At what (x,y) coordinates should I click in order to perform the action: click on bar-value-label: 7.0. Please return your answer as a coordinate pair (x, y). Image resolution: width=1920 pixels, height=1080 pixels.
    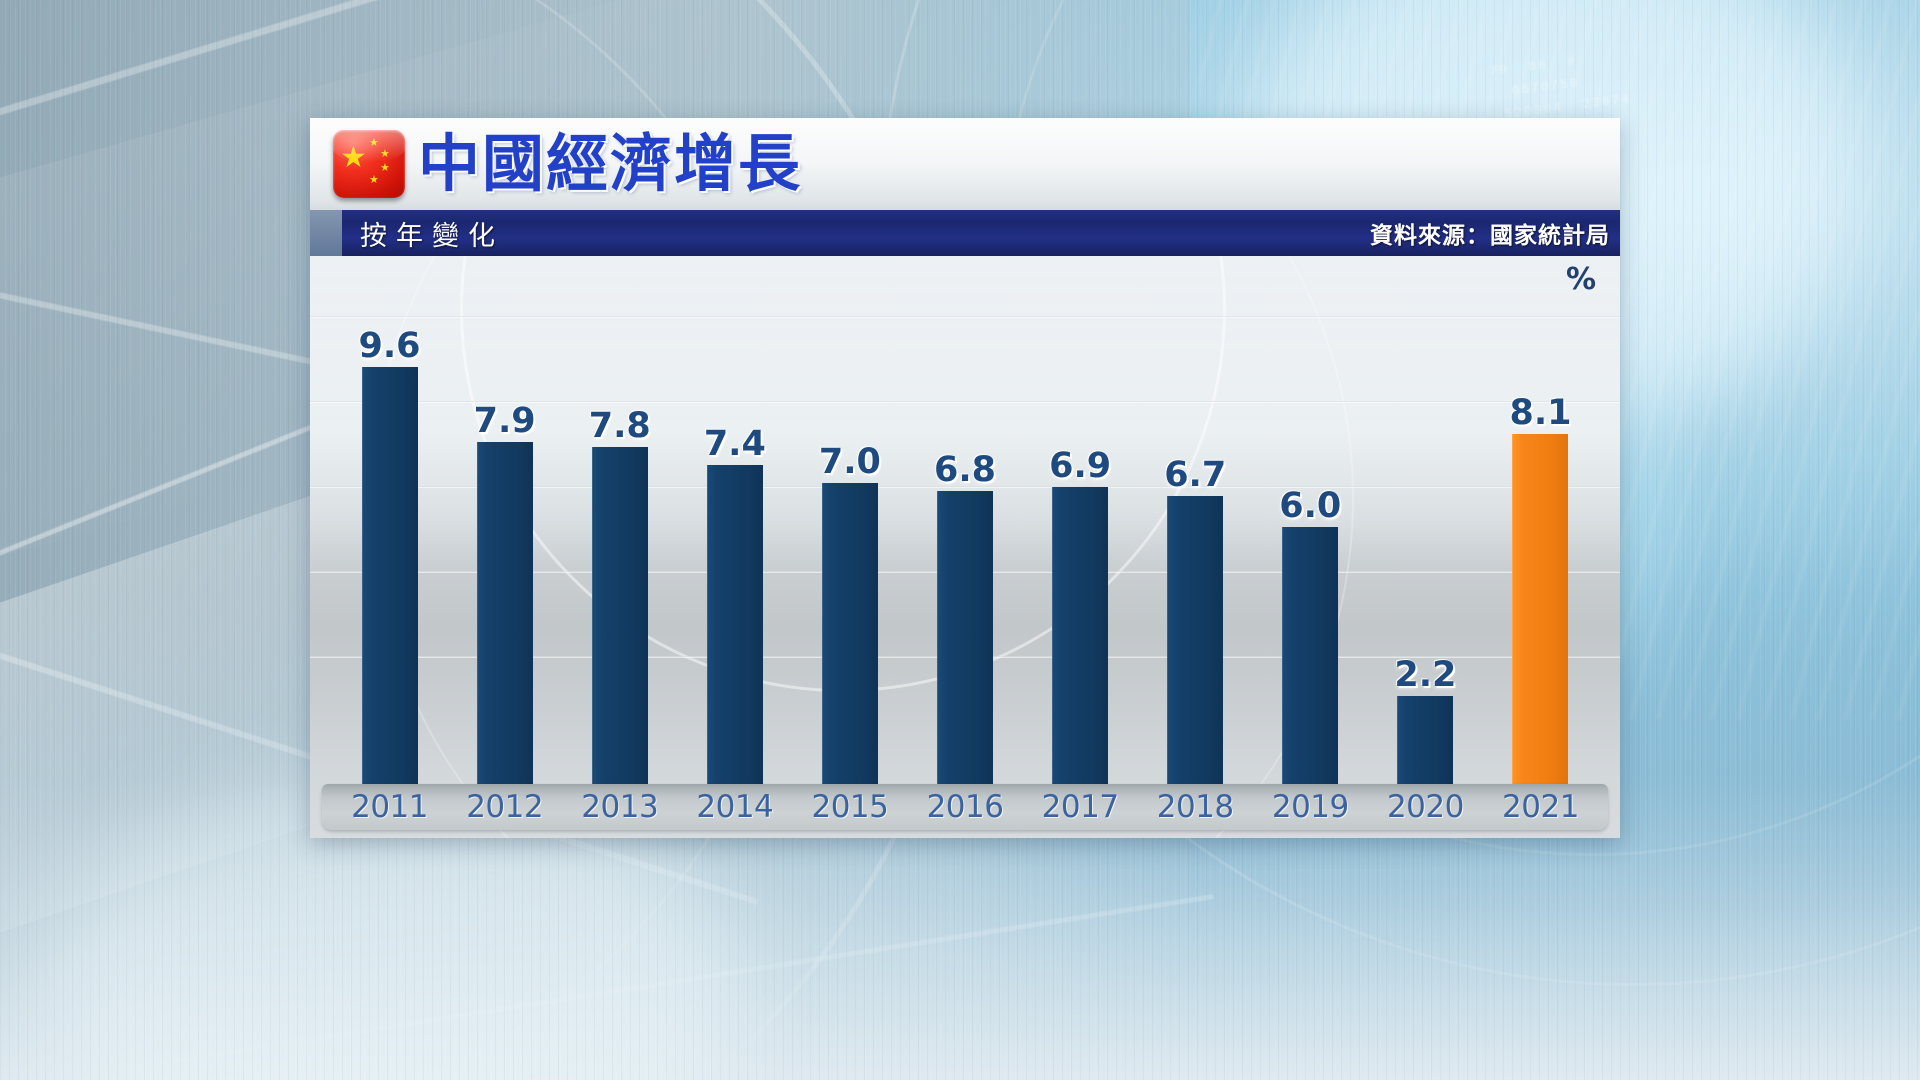
    Looking at the image, I should click on (849, 461).